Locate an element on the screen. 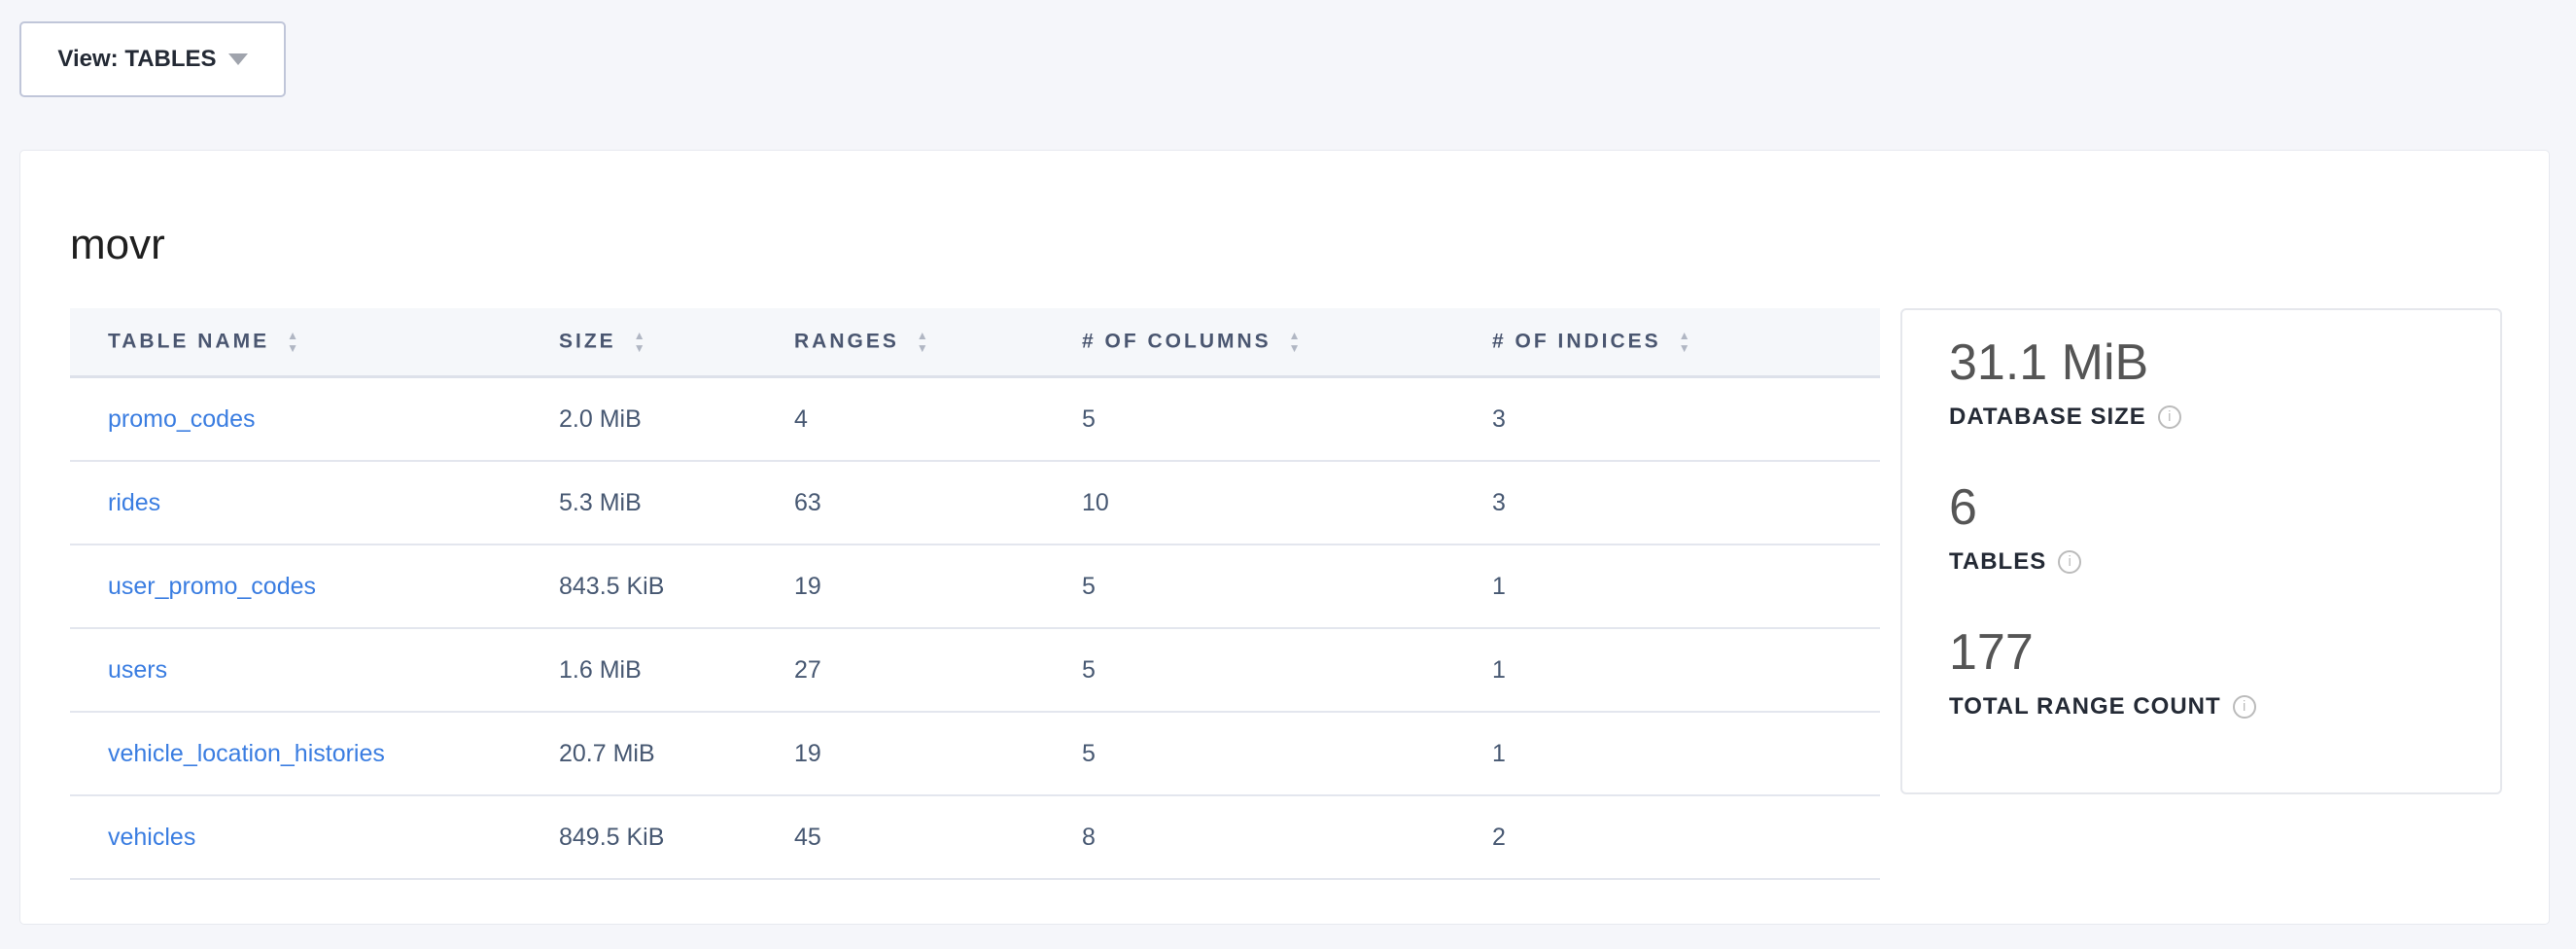  table-row: vehicles 849.5 KiB 45 8 2 is located at coordinates (975, 838).